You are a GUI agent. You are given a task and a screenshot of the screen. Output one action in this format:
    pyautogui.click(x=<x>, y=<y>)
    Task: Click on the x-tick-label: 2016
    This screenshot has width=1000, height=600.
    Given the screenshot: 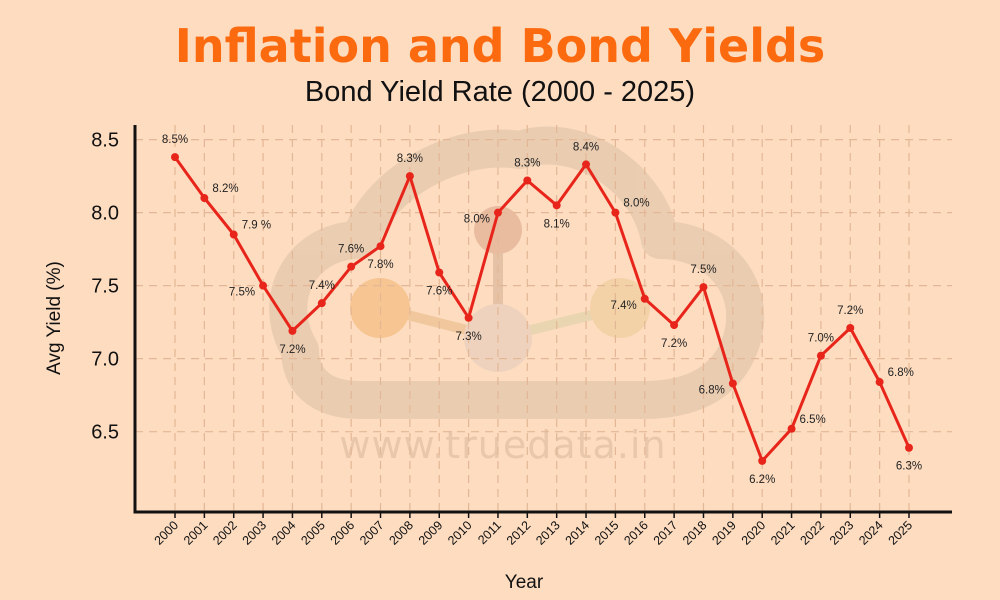 What is the action you would take?
    pyautogui.click(x=636, y=533)
    